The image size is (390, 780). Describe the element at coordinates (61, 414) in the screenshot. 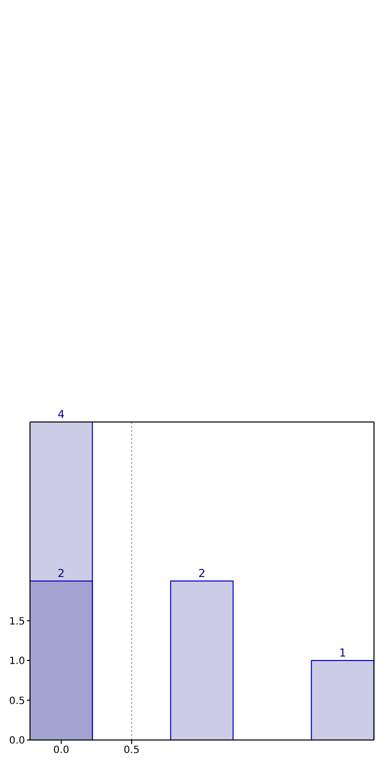

I see `data-label: 4` at that location.